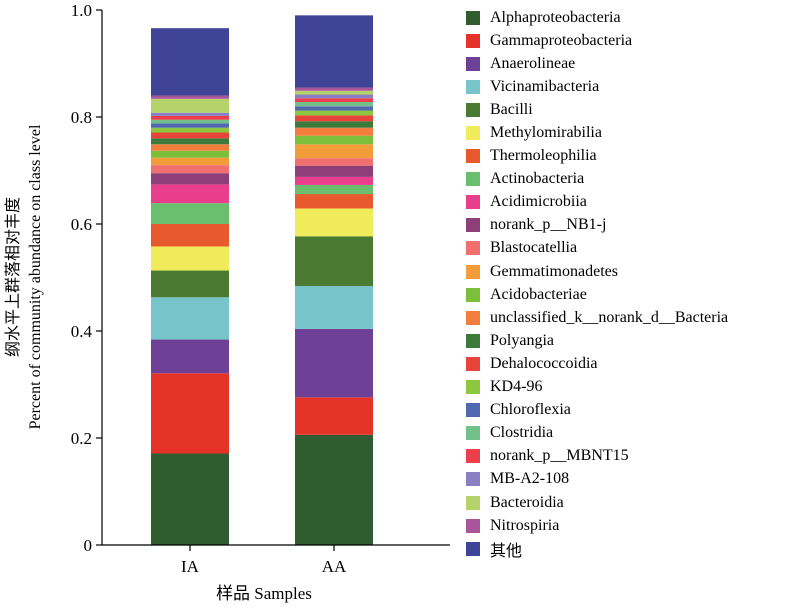  What do you see at coordinates (597, 179) in the screenshot?
I see `legend-item: Actinobacteria` at bounding box center [597, 179].